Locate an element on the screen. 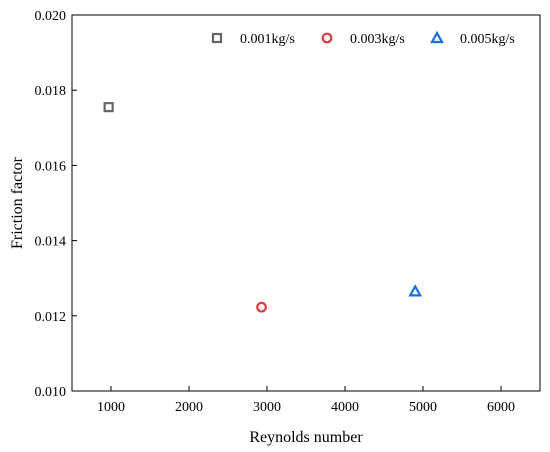 The image size is (550, 452). y-axis: 0.010 0.012 0.014 0.016 0.018 0.020 is located at coordinates (56, 204).